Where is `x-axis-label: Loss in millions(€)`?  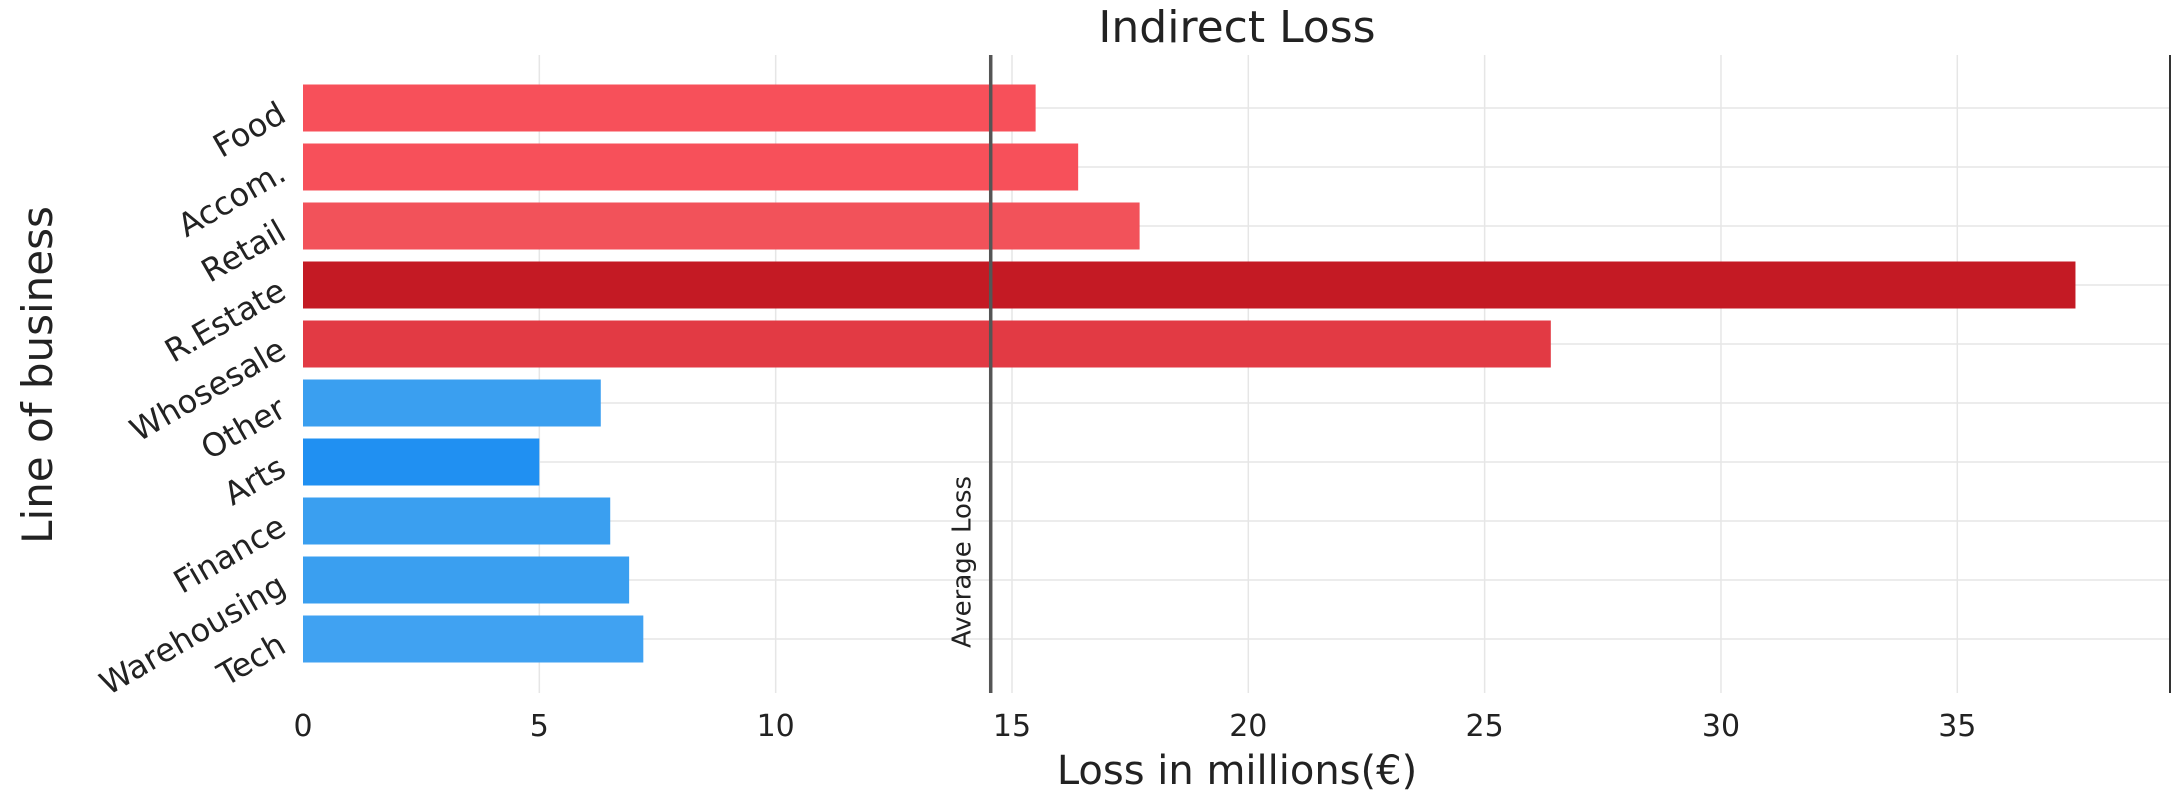
x-axis-label: Loss in millions(€) is located at coordinates (1237, 770).